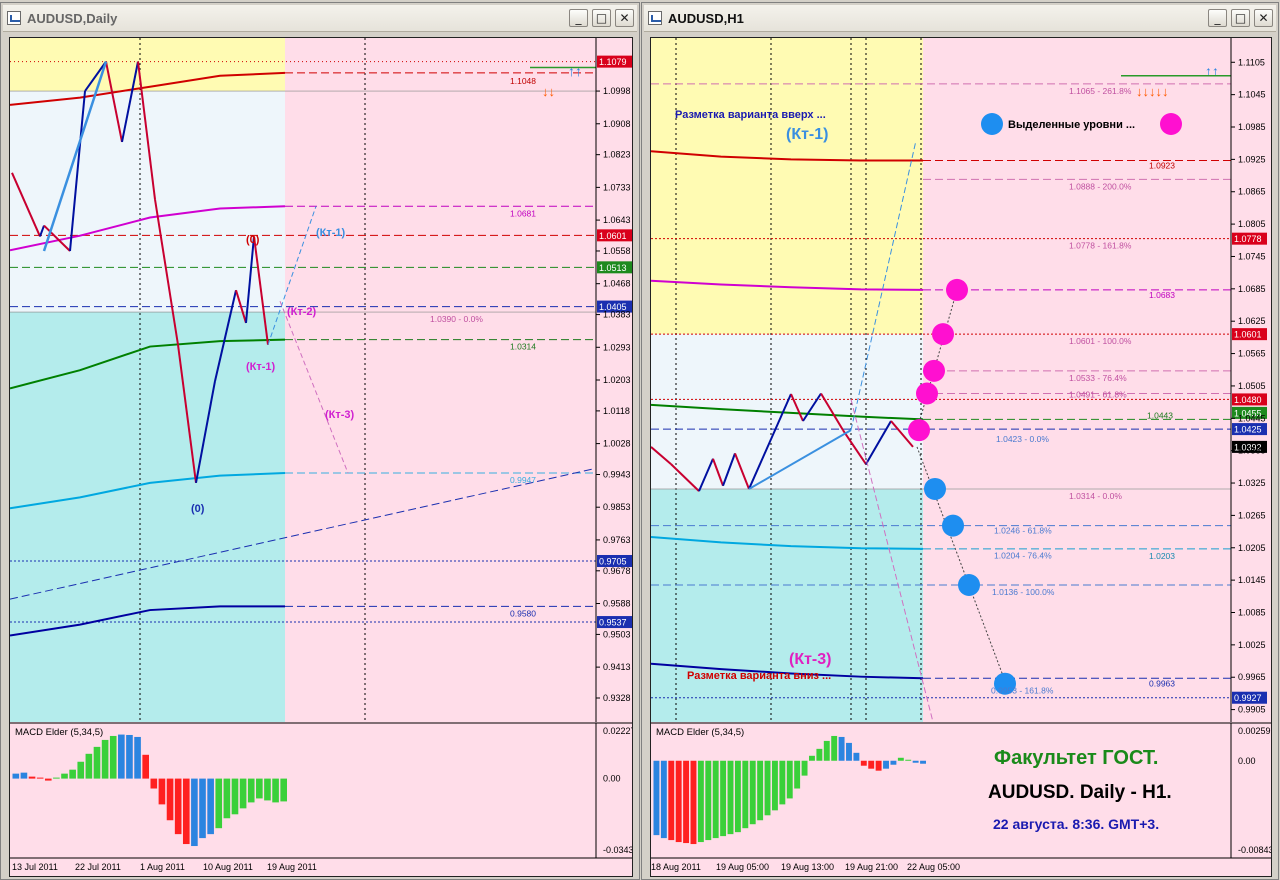  I want to click on wave-label: (0), so click(253, 240).